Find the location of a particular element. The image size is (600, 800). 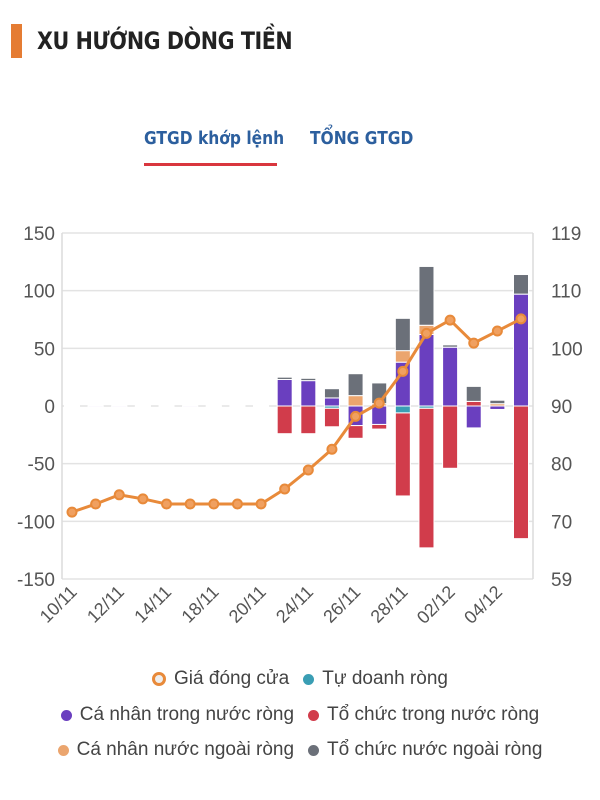

y-right-tick-label: 100 is located at coordinates (567, 349).